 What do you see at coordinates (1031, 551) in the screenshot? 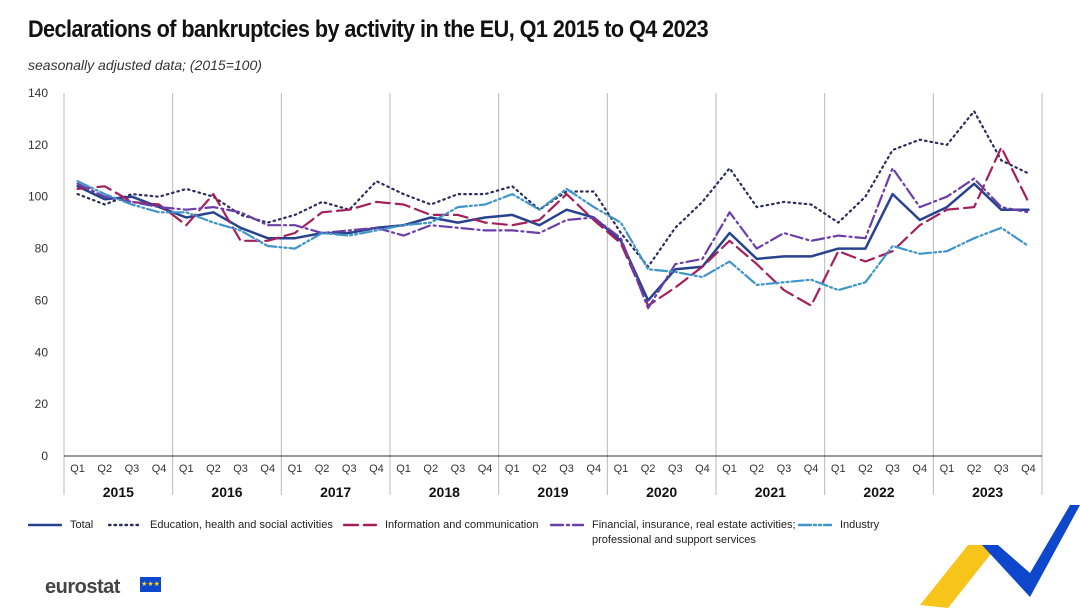
I see `blue-stripe-icon` at bounding box center [1031, 551].